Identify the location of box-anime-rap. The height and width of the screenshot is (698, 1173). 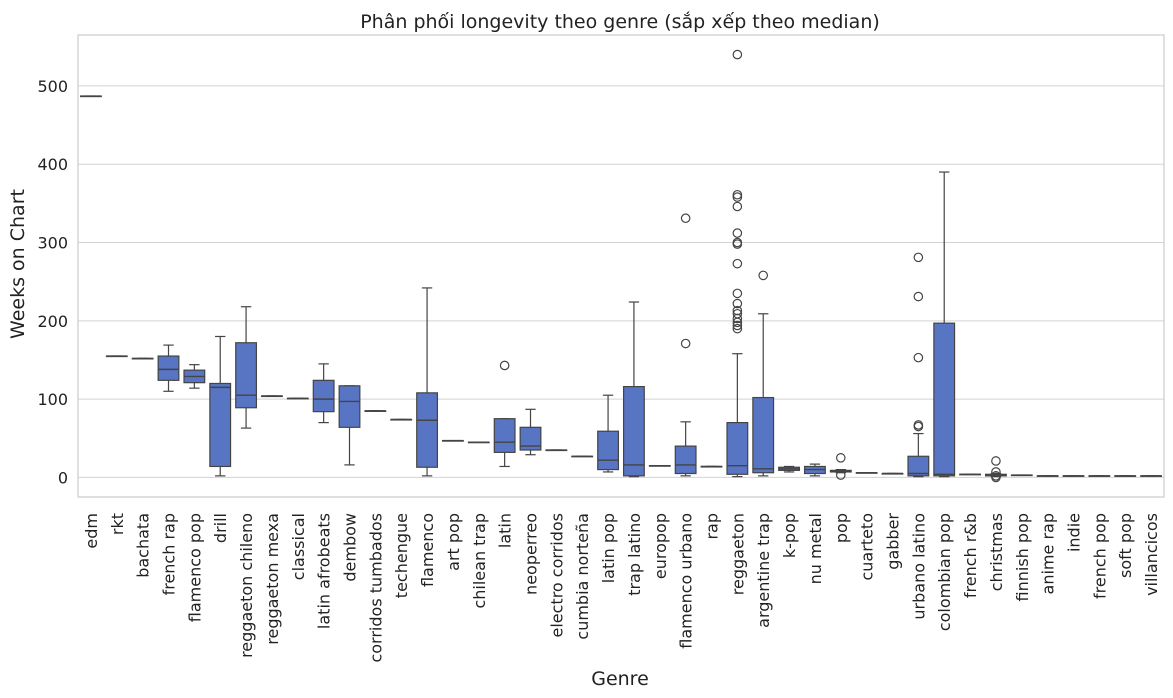
(1047, 476).